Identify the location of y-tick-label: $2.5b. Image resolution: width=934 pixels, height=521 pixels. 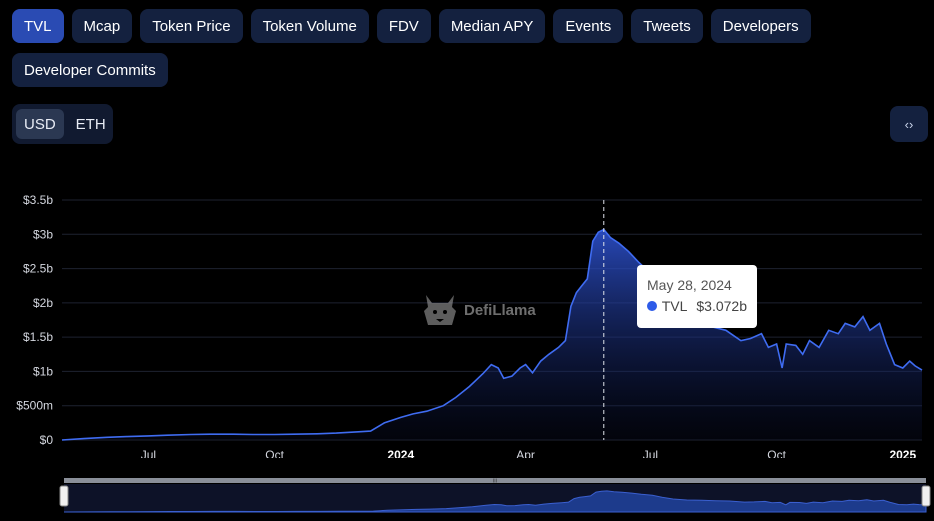
(38, 269).